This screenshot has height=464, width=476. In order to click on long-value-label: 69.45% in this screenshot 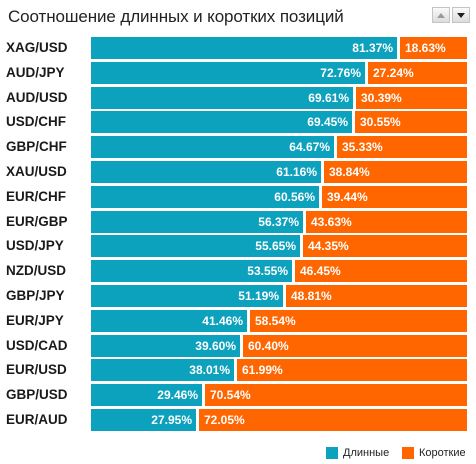, I will do `click(327, 122)`.